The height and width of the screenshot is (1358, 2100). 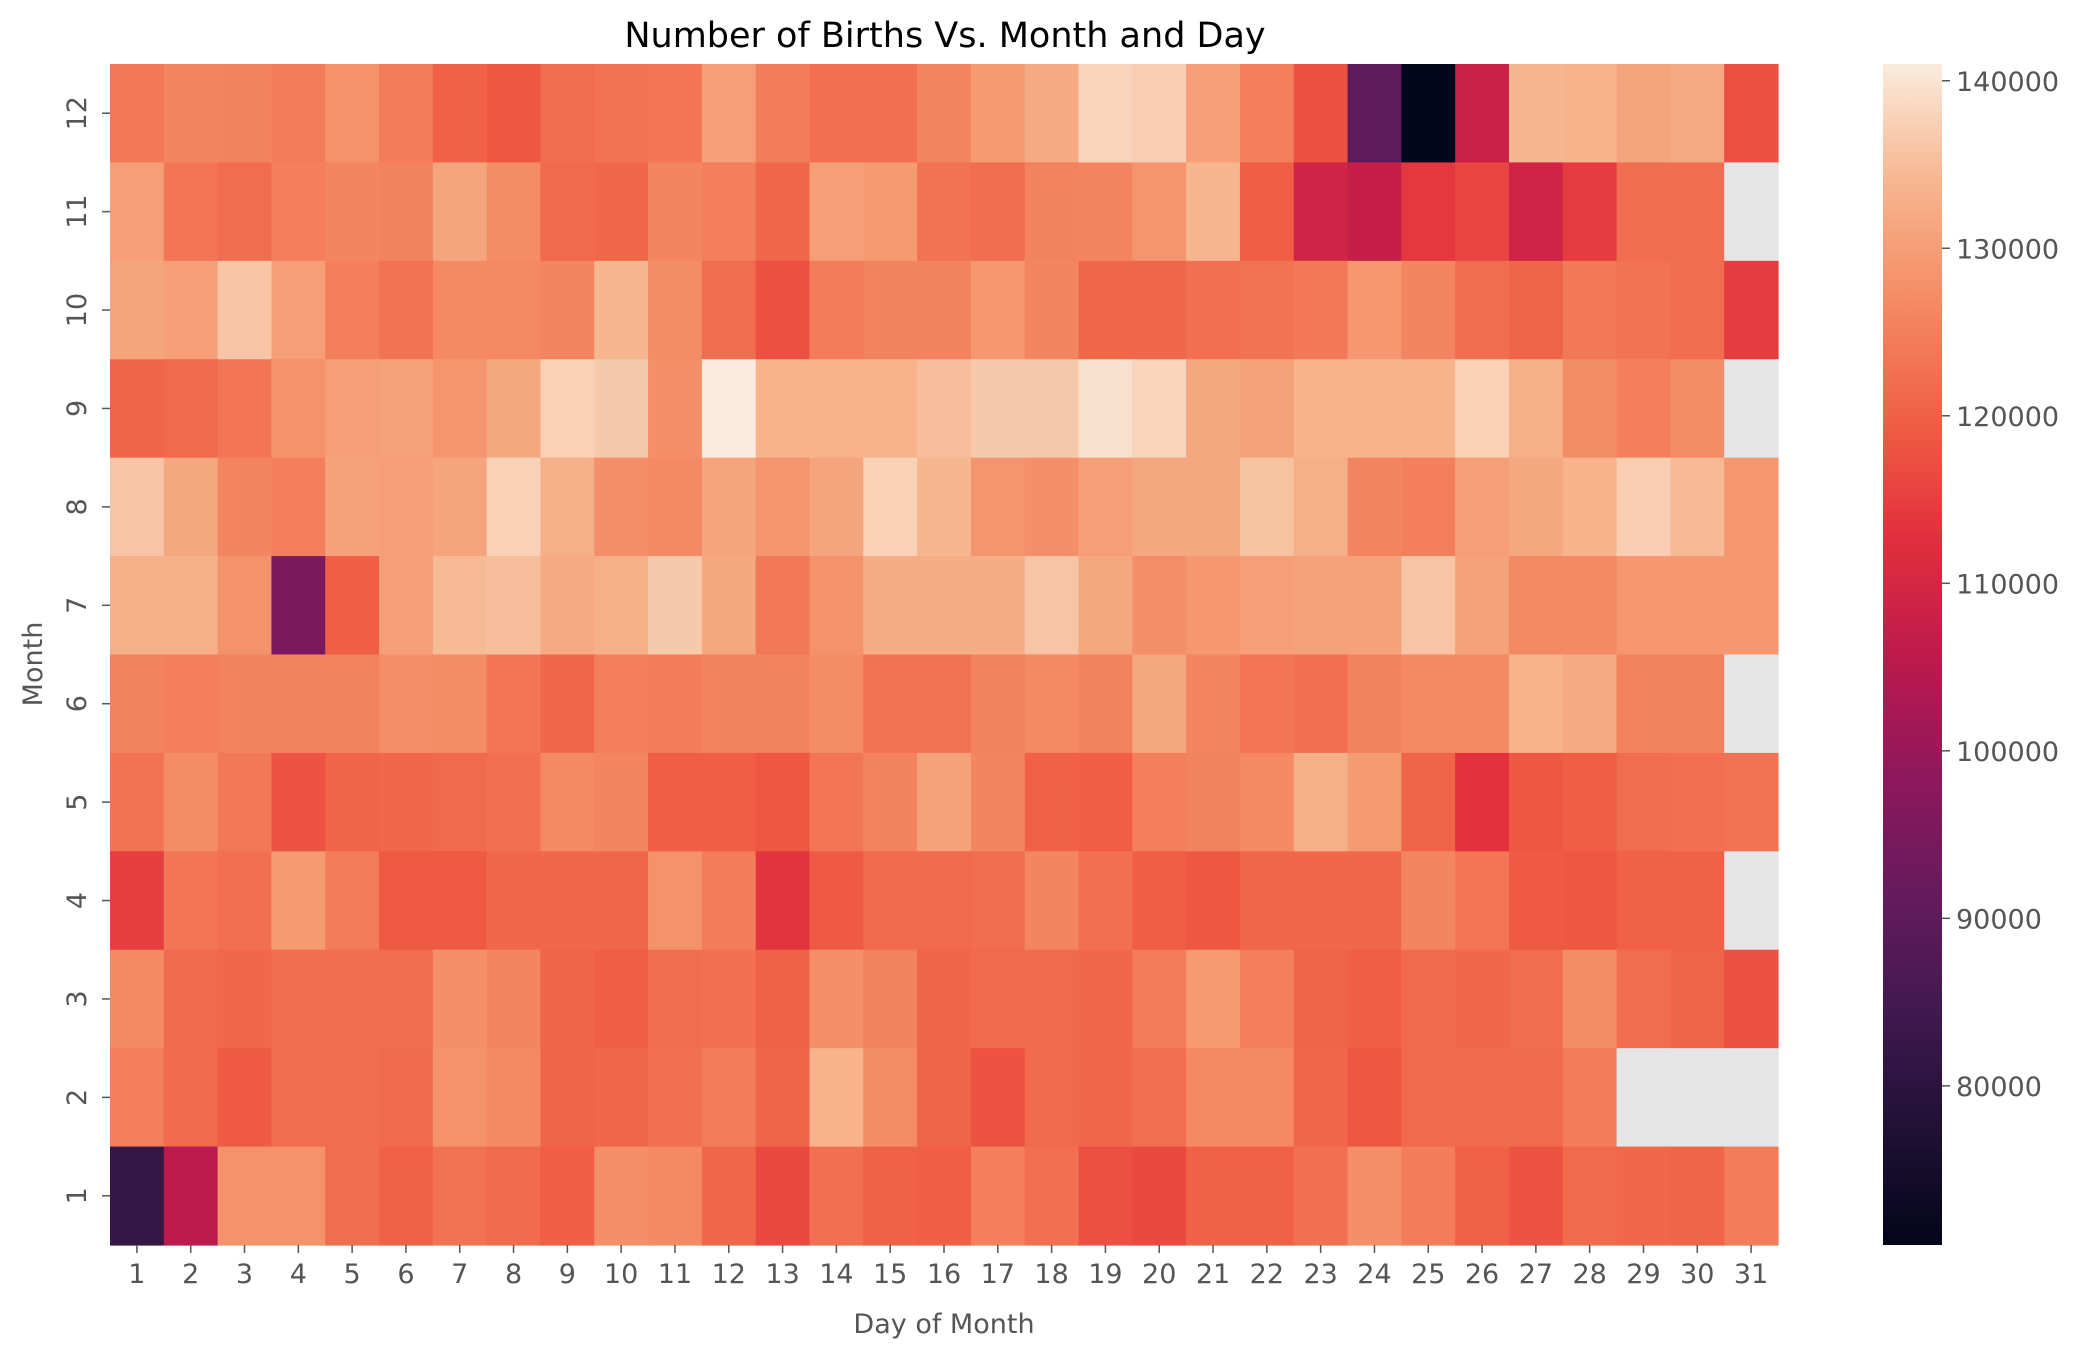 I want to click on heatmap-cell-m12-d1, so click(x=137, y=114).